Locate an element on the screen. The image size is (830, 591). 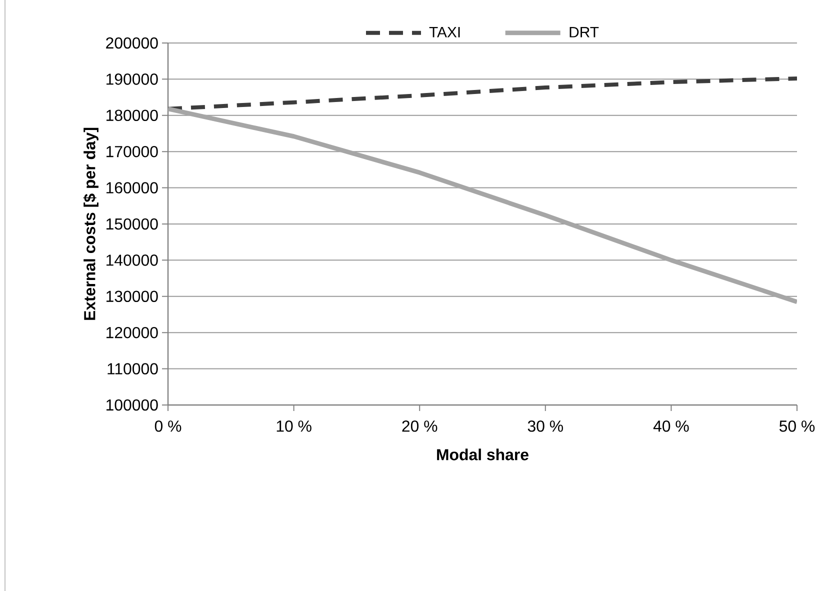
y-tick-label: 180000 is located at coordinates (132, 116).